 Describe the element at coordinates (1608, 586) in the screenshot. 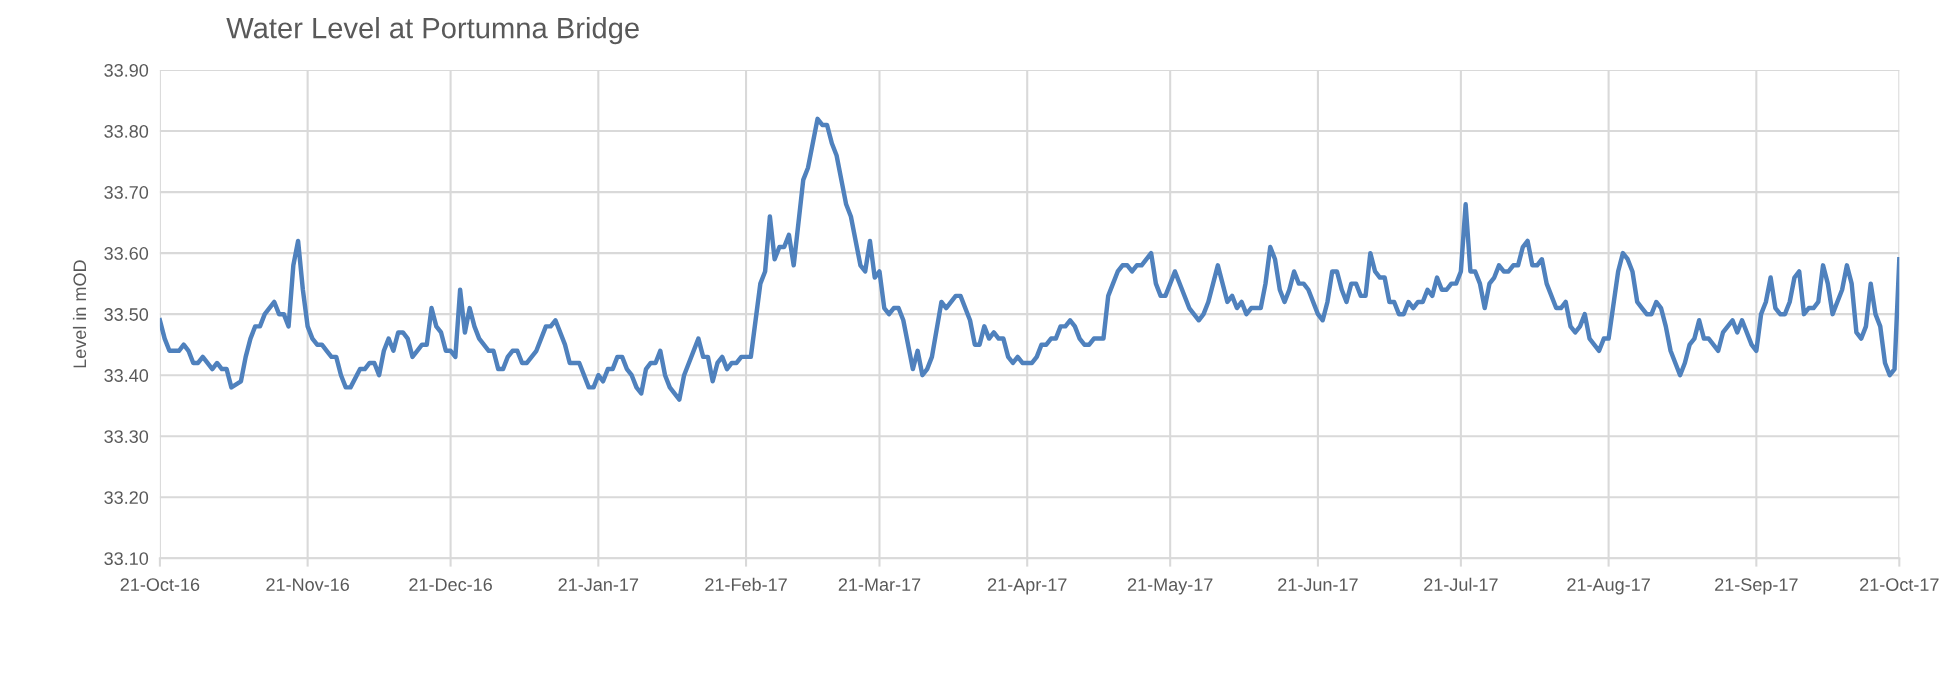

I see `x-tick-label: 21-Aug-17` at that location.